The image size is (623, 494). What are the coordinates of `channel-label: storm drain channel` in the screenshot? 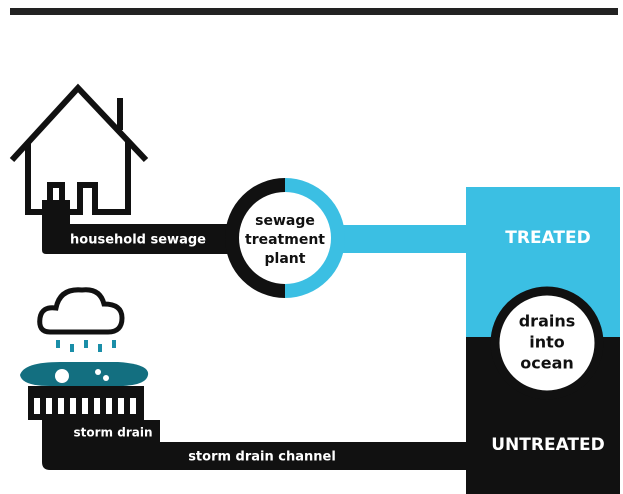 It's located at (262, 457).